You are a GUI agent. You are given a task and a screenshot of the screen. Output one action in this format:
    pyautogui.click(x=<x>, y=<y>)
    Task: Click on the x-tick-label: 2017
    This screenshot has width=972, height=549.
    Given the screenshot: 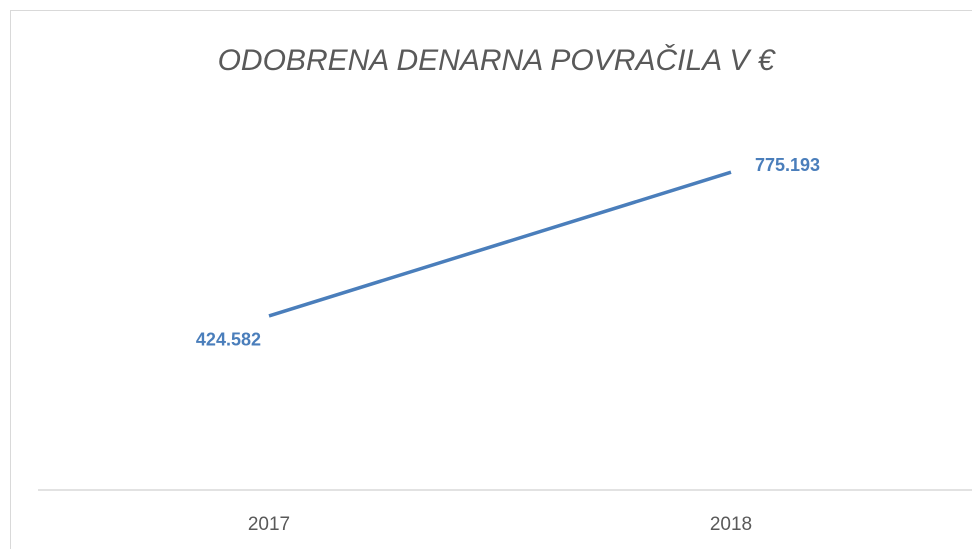 What is the action you would take?
    pyautogui.click(x=269, y=524)
    